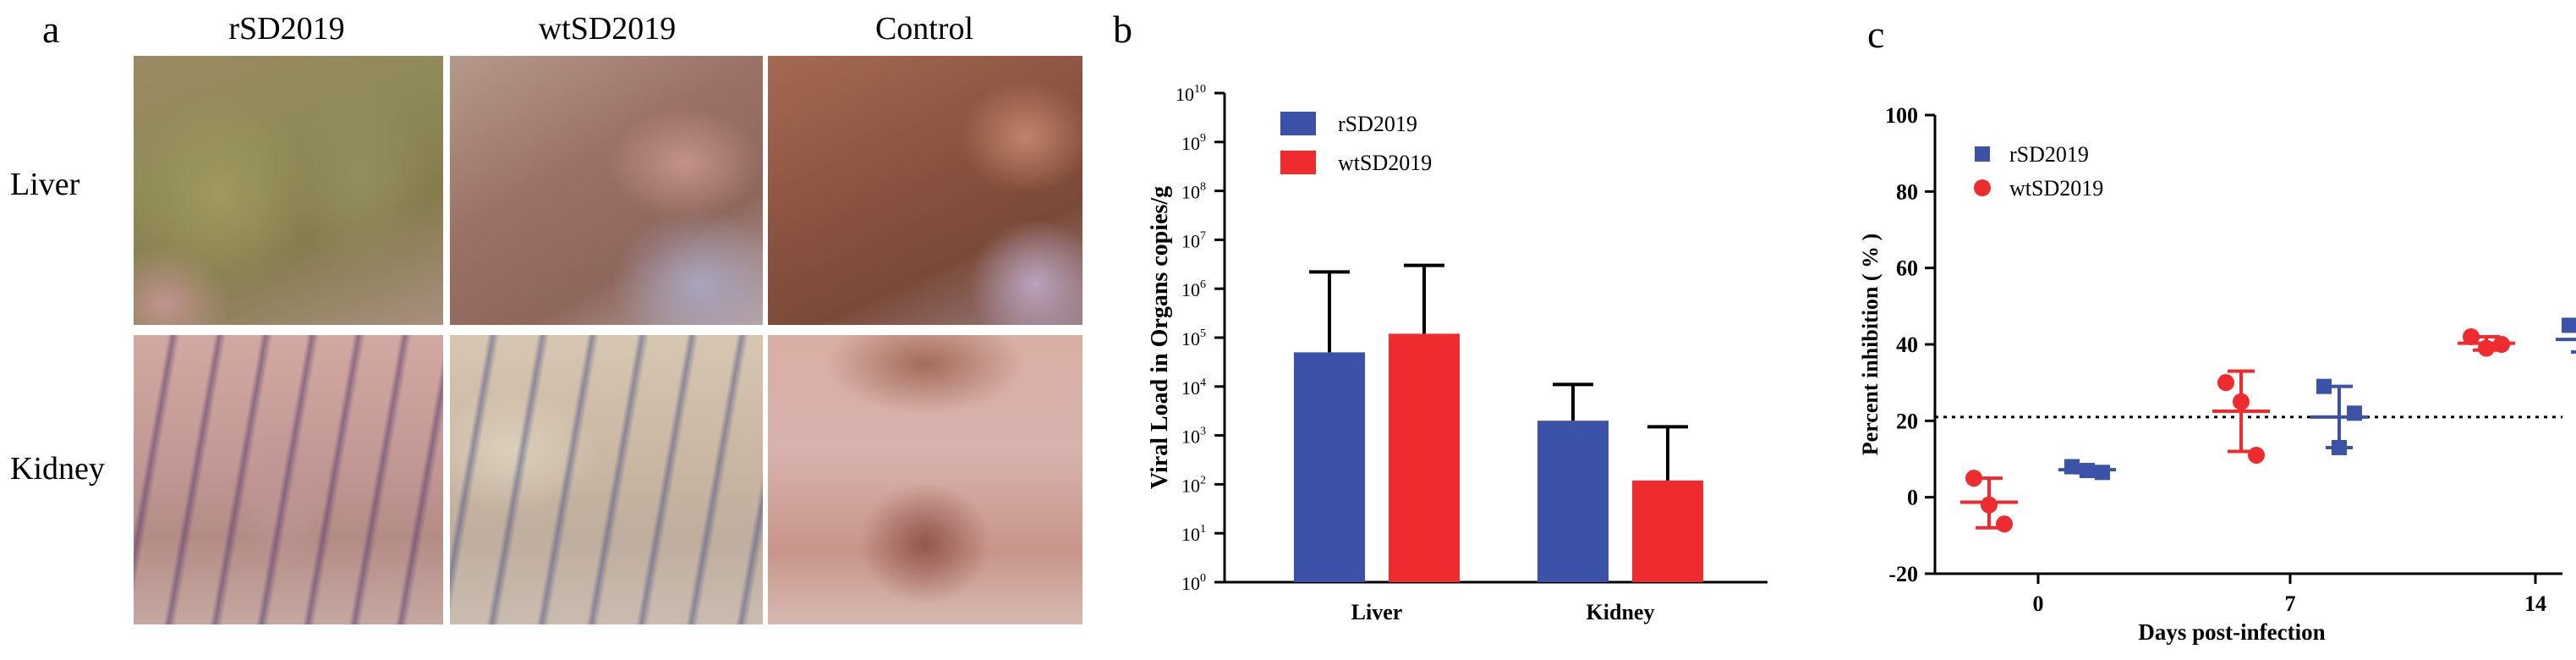  Describe the element at coordinates (1667, 531) in the screenshot. I see `bar-wtSD2019-Kidney` at that location.